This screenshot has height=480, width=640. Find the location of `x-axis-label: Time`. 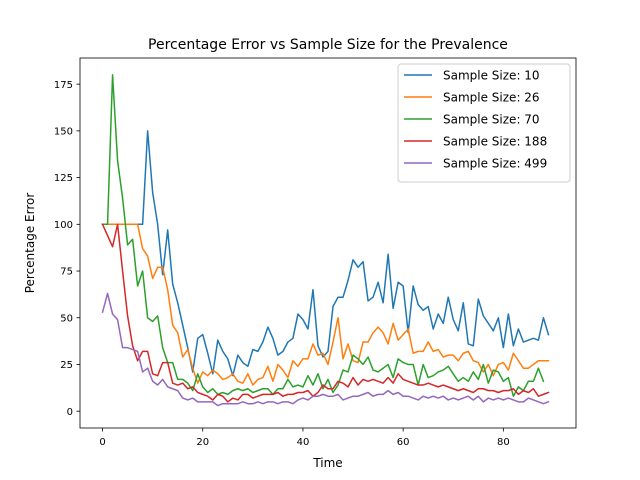

x-axis-label: Time is located at coordinates (327, 463).